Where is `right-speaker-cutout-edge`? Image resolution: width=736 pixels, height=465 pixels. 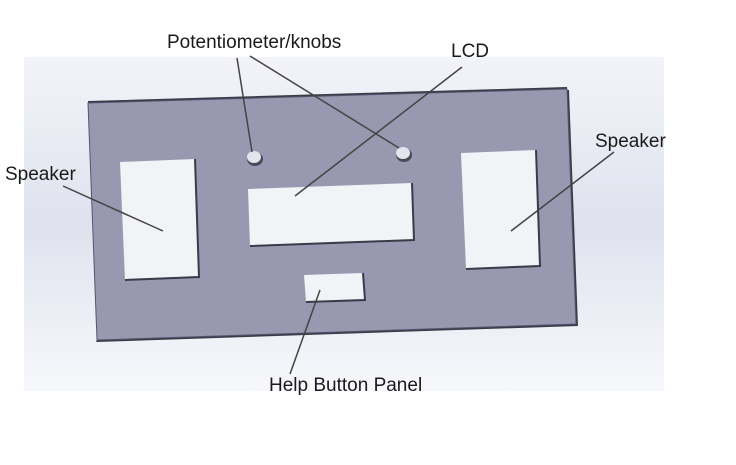
right-speaker-cutout-edge is located at coordinates (503, 209).